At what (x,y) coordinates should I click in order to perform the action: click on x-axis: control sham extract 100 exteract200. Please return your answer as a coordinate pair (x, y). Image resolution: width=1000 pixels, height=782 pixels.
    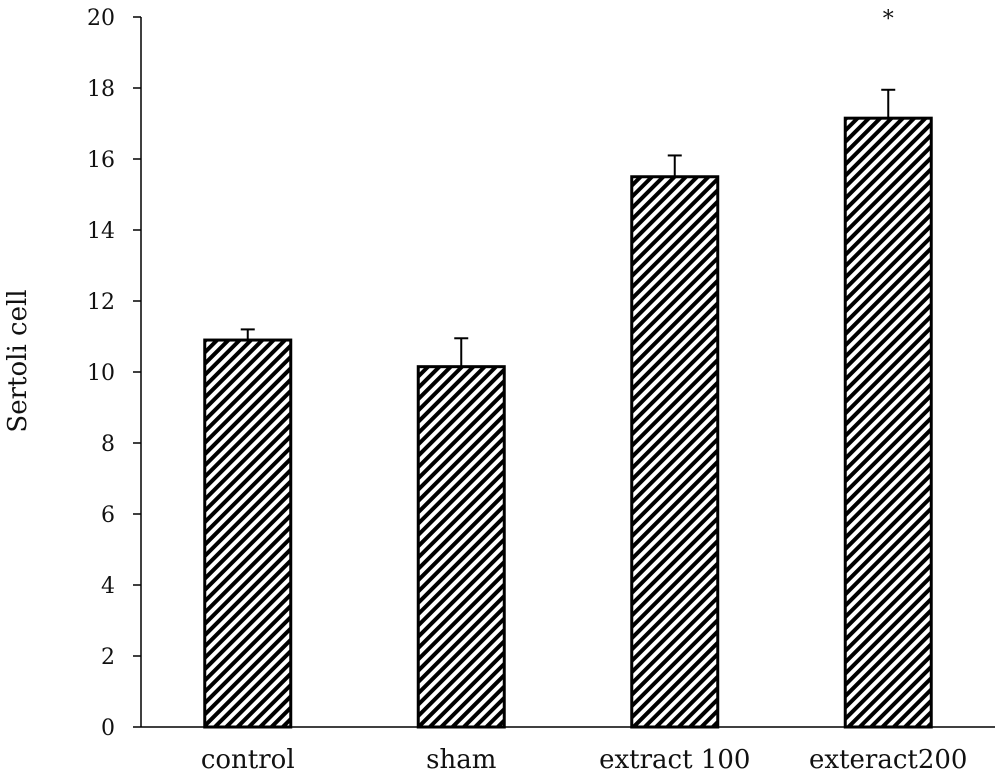
    Looking at the image, I should click on (568, 750).